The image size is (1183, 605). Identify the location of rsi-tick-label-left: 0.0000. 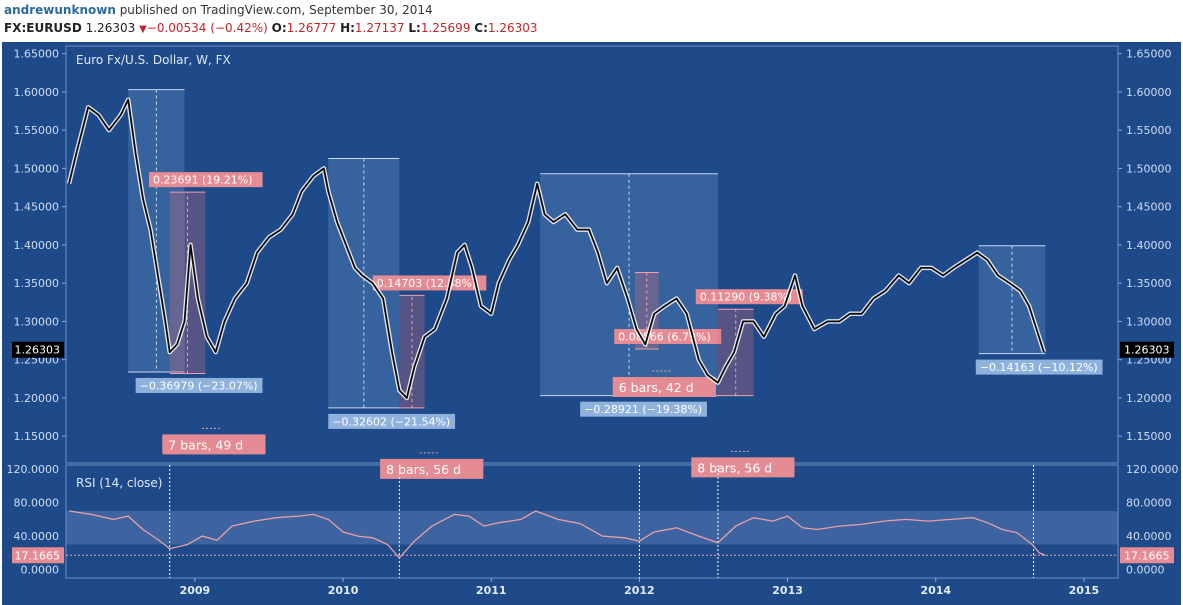
(40, 570).